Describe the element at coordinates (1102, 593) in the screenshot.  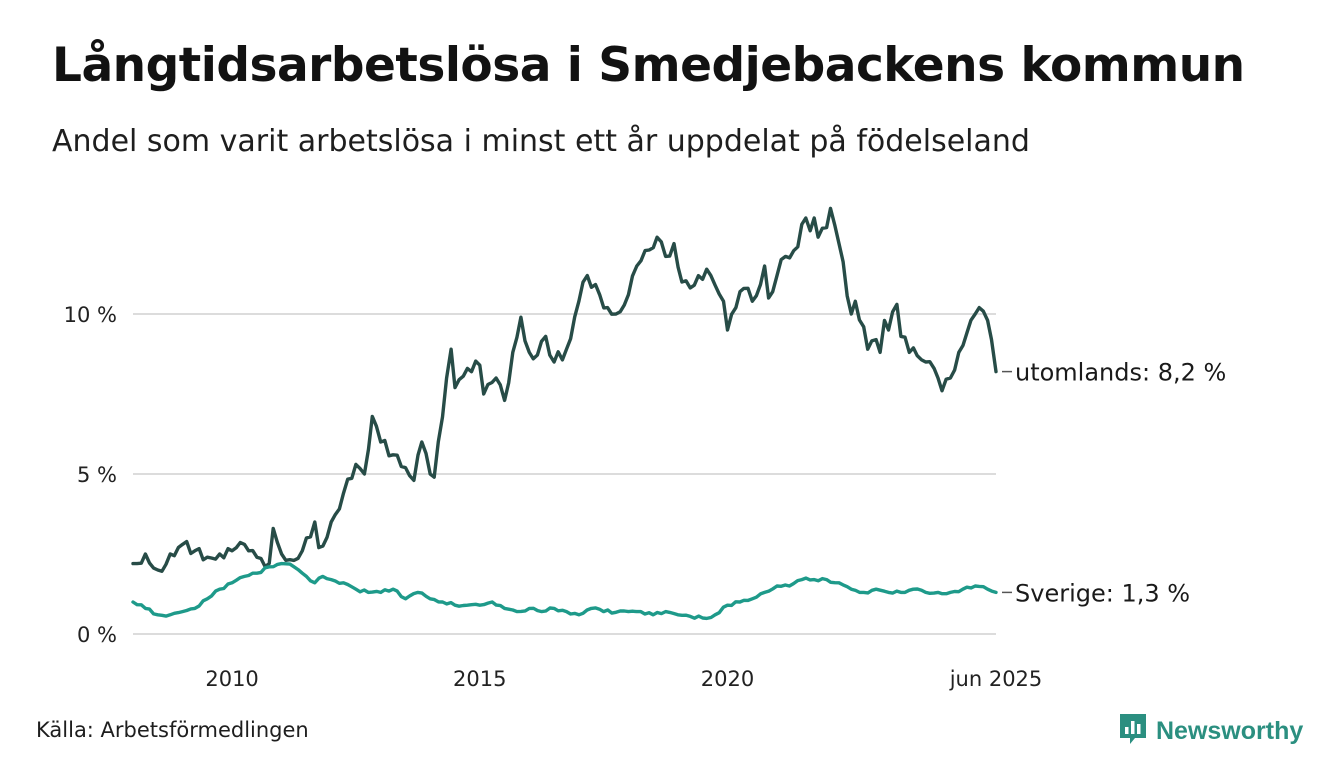
I see `series-end-label: Sverige: 1,3 %` at that location.